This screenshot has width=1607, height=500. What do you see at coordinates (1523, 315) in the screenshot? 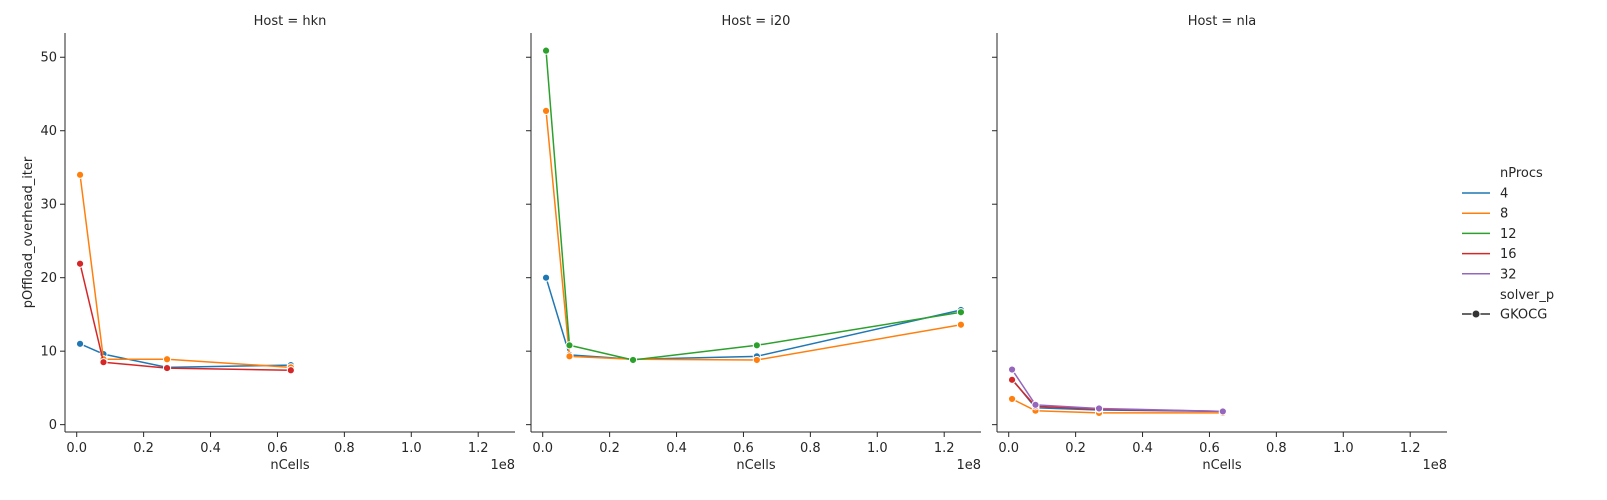
I see `legend-style-label: GKOCG` at bounding box center [1523, 315].